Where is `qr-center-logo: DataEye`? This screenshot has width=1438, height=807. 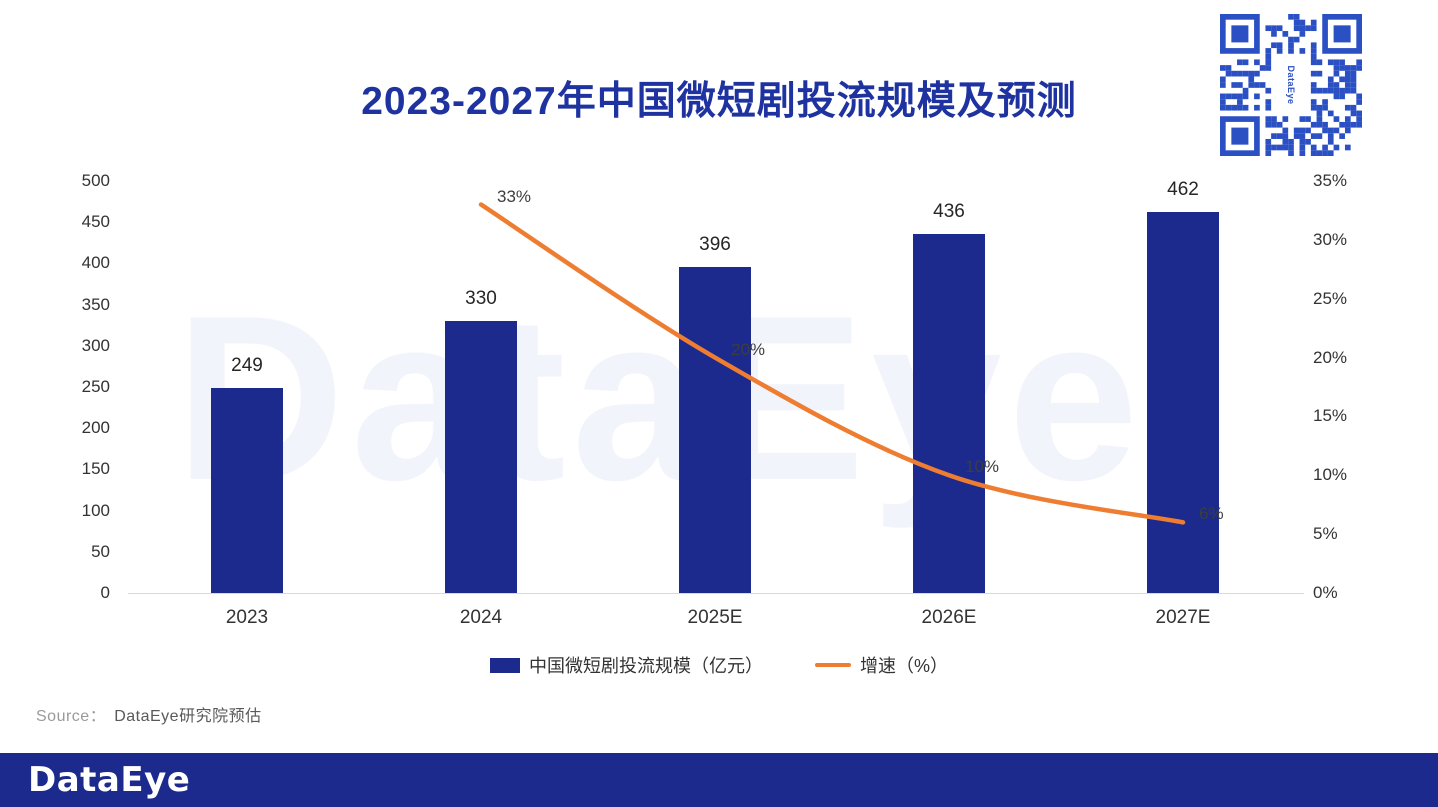
qr-center-logo: DataEye is located at coordinates (1291, 85).